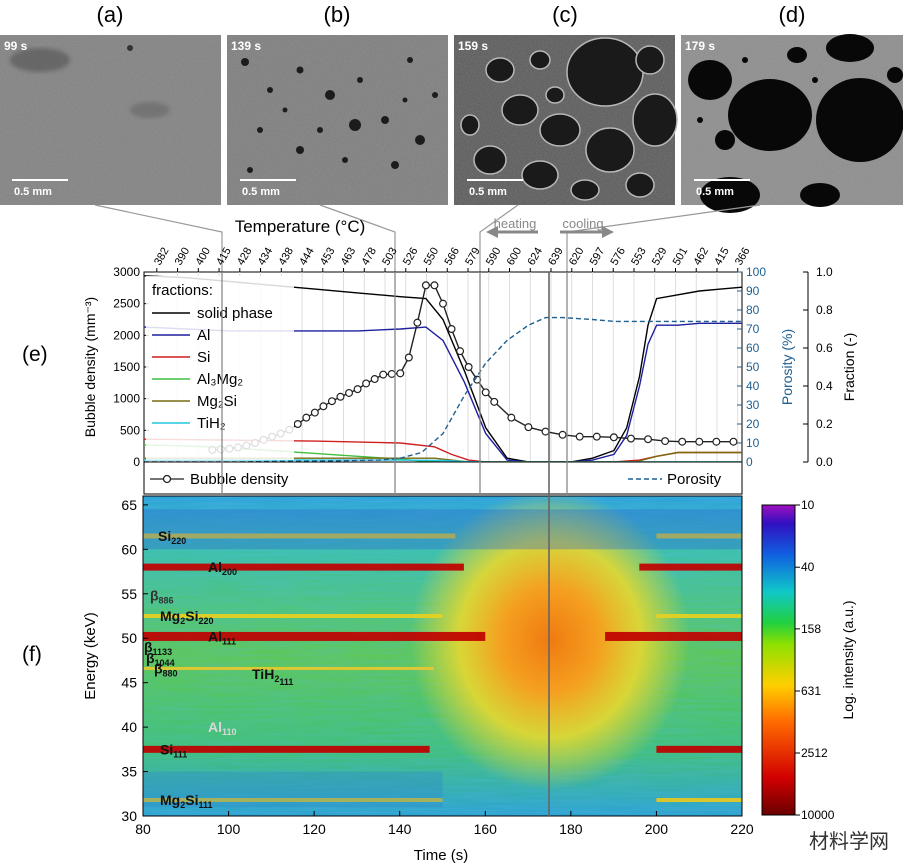 Image resolution: width=903 pixels, height=866 pixels. Describe the element at coordinates (818, 815) in the screenshot. I see `colorbar-tick-label: 10000` at that location.